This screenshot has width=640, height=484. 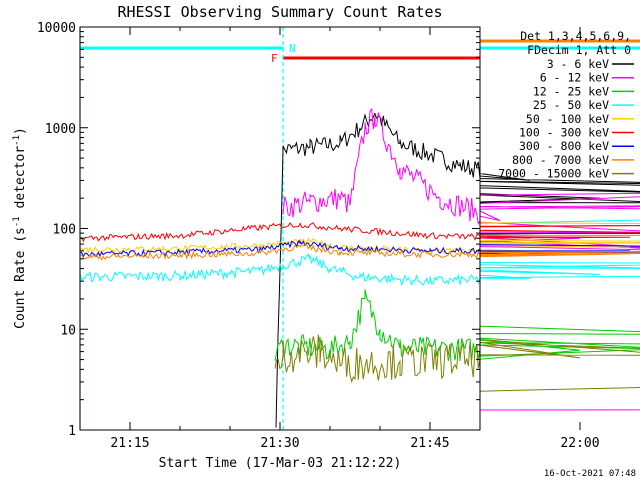 What do you see at coordinates (575, 36) in the screenshot?
I see `legend-header-line1: Det 1,3,4,5,6,9,` at bounding box center [575, 36].